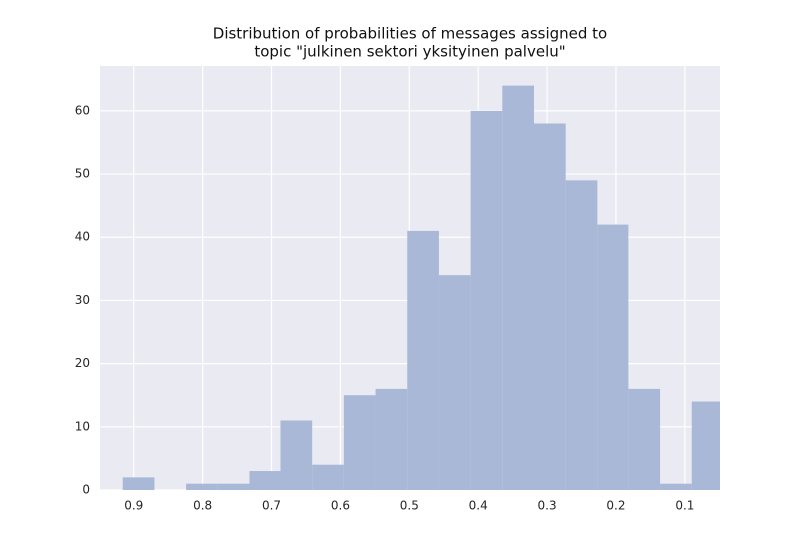 Image resolution: width=800 pixels, height=554 pixels. I want to click on y-tick-label: 0, so click(86, 490).